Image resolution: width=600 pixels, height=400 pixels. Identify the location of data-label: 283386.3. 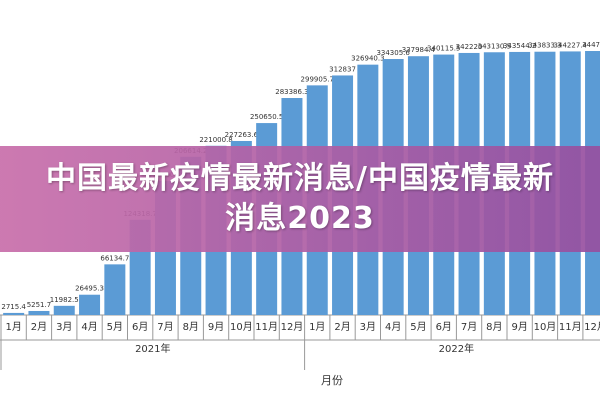
(291, 92).